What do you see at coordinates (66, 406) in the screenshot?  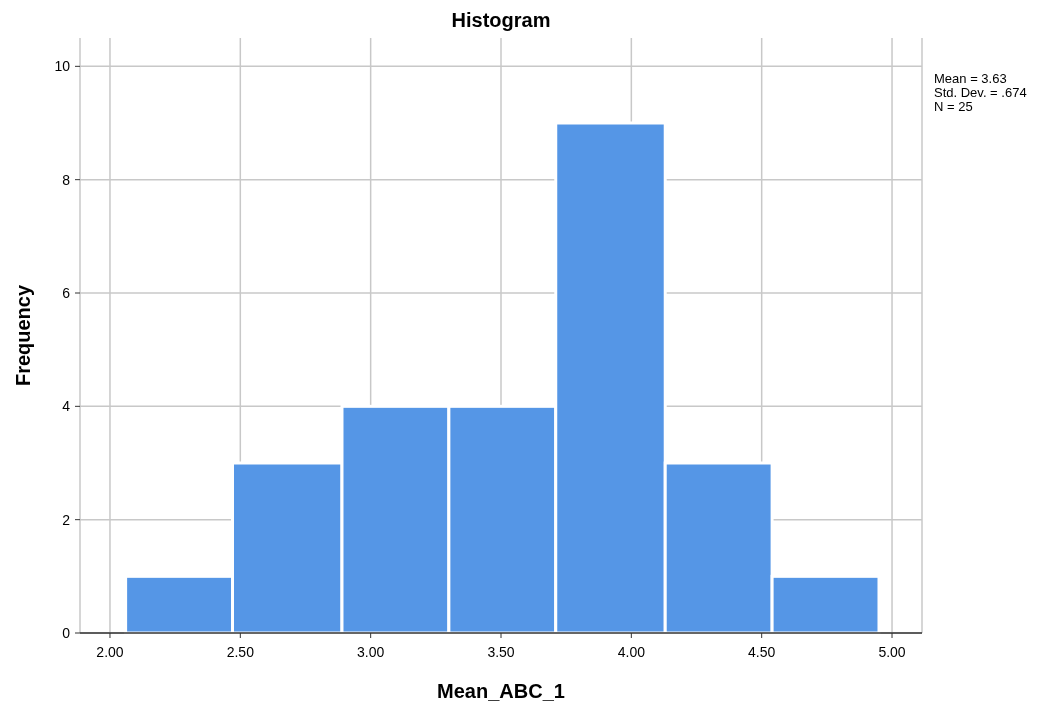 I see `y-tick-label: 4` at bounding box center [66, 406].